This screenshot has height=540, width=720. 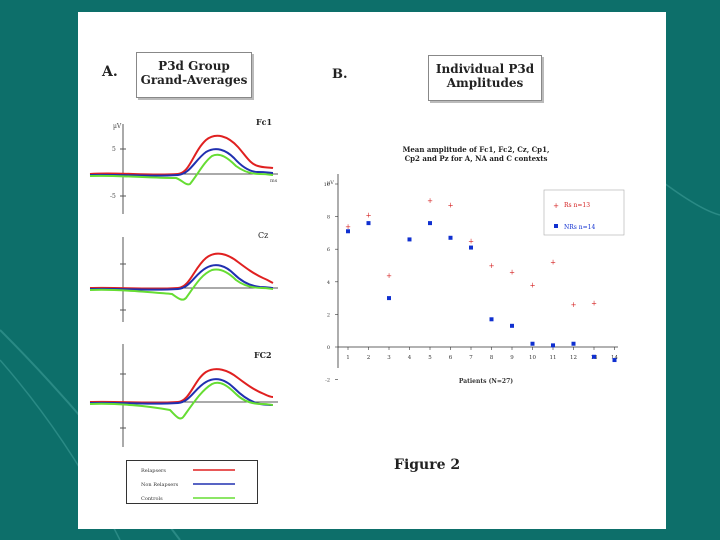 I want to click on erp-plot-fc2: FC2, so click(x=183, y=395).